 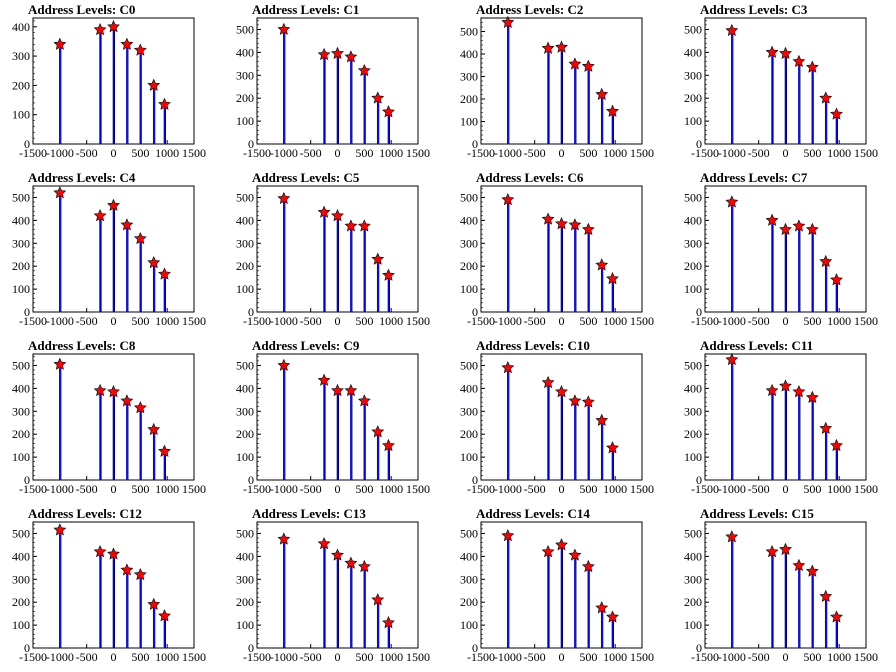 What do you see at coordinates (530, 177) in the screenshot?
I see `chart-title: Address Levels: C6` at bounding box center [530, 177].